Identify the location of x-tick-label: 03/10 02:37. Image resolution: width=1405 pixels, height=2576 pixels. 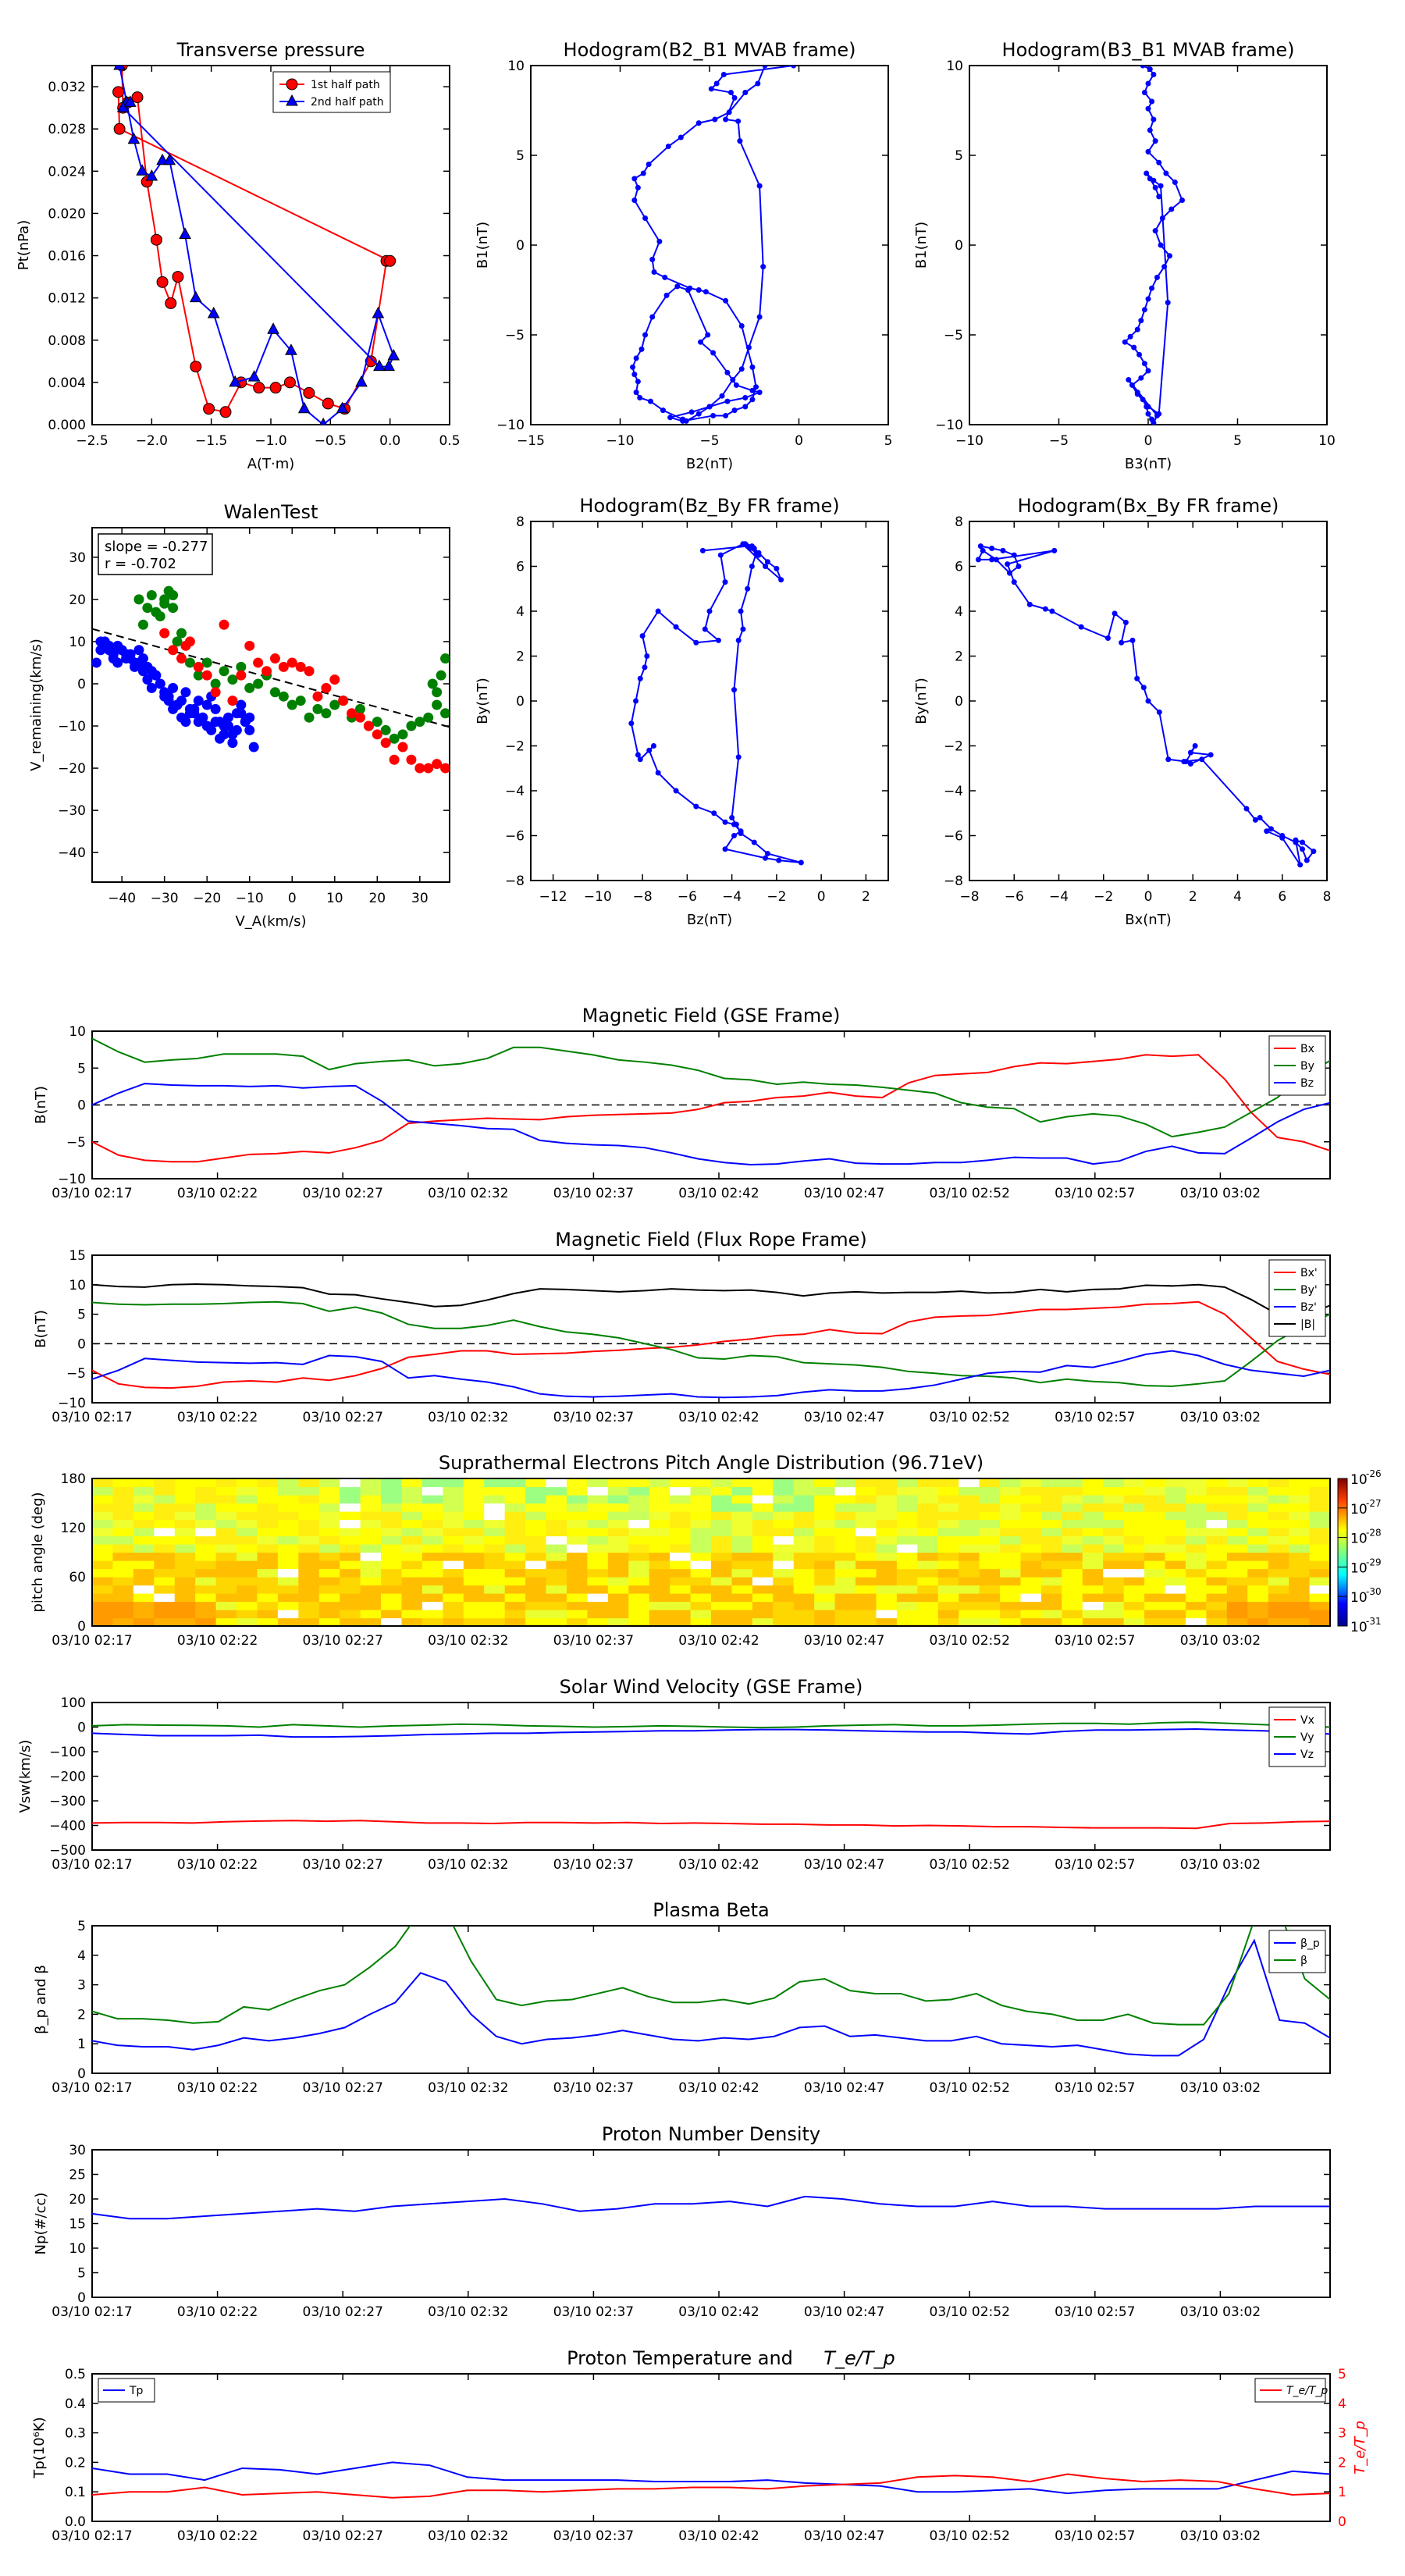
(593, 2088).